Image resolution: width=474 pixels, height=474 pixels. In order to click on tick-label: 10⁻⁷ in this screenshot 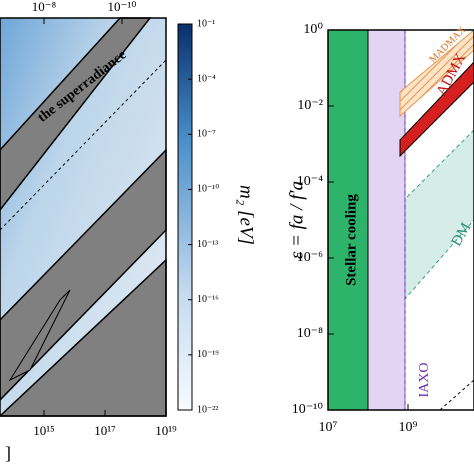, I will do `click(206, 134)`.